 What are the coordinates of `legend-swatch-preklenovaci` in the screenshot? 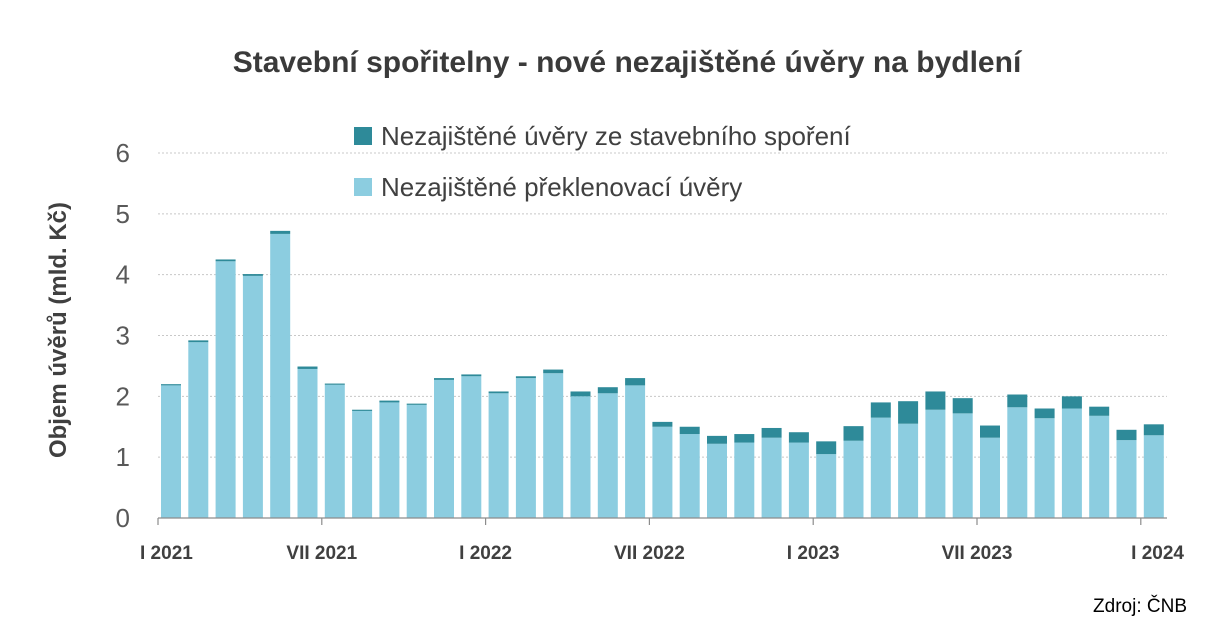 It's located at (363, 187).